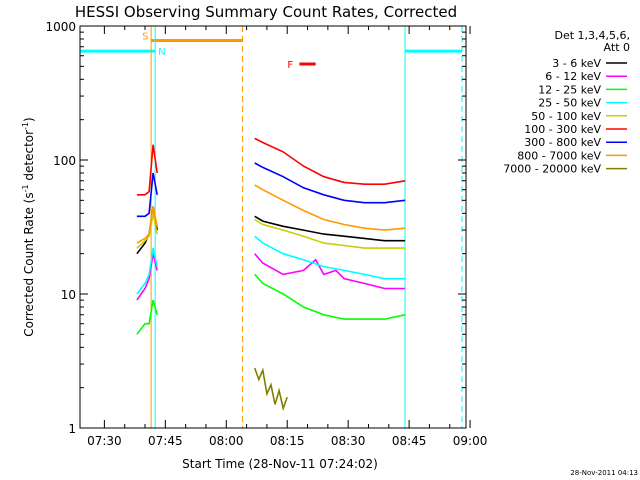 This screenshot has width=640, height=480. I want to click on legend-entry-label: 50 - 100 keV, so click(566, 116).